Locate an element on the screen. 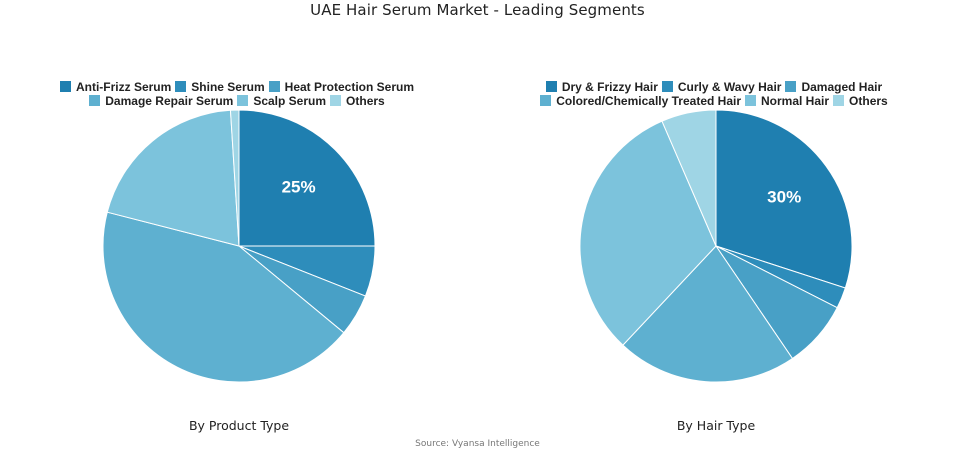 This screenshot has width=955, height=454. legend-item-colored-chemically-treated-hair: Colored/Chemically Treated Hair is located at coordinates (640, 101).